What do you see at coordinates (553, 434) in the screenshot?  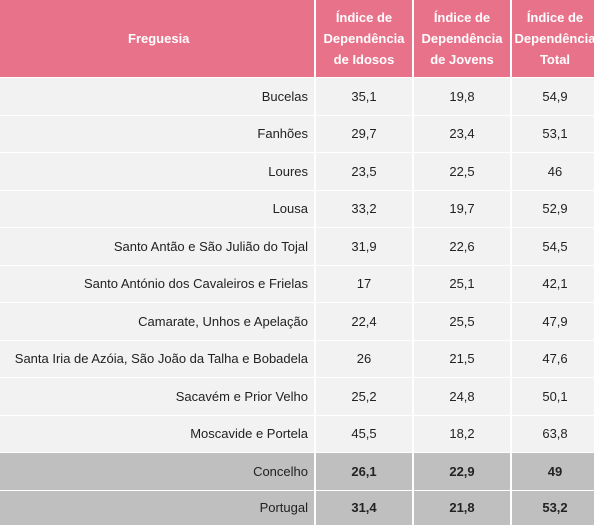 I see `cell-value: 63,8` at bounding box center [553, 434].